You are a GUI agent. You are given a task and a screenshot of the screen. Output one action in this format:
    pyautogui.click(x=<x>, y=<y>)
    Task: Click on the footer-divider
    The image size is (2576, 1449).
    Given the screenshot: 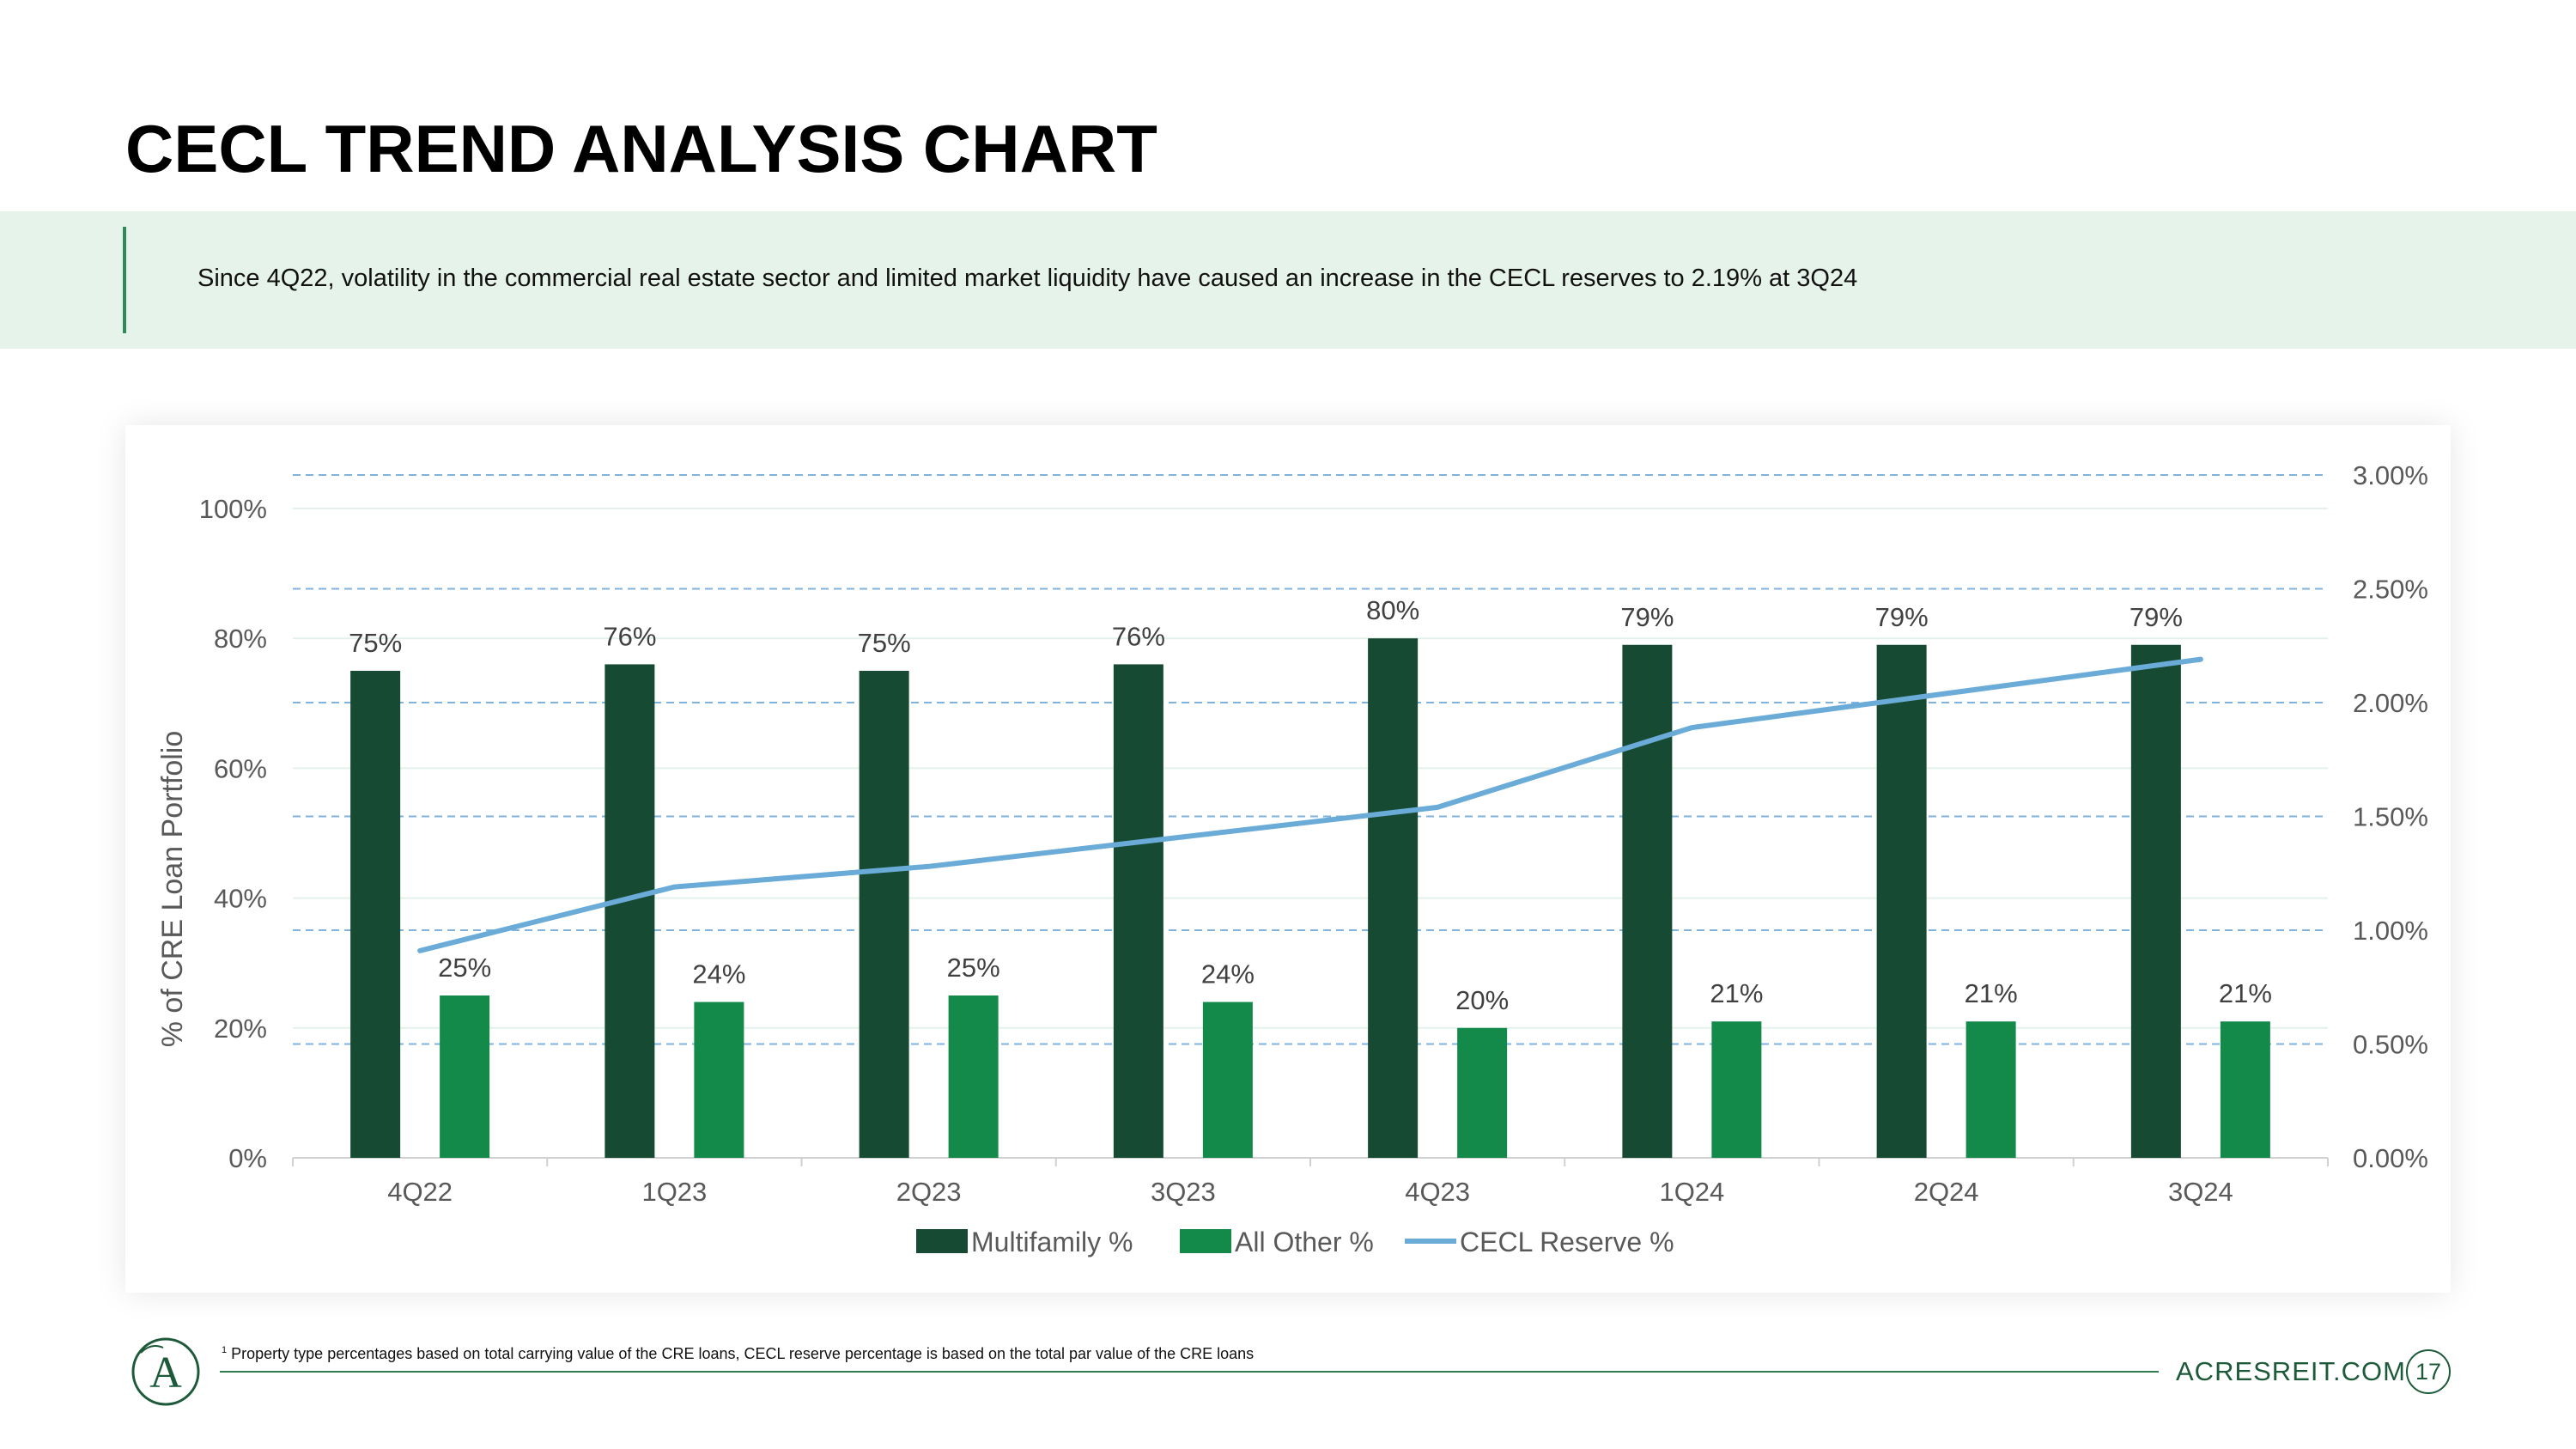 What is the action you would take?
    pyautogui.click(x=1189, y=1372)
    